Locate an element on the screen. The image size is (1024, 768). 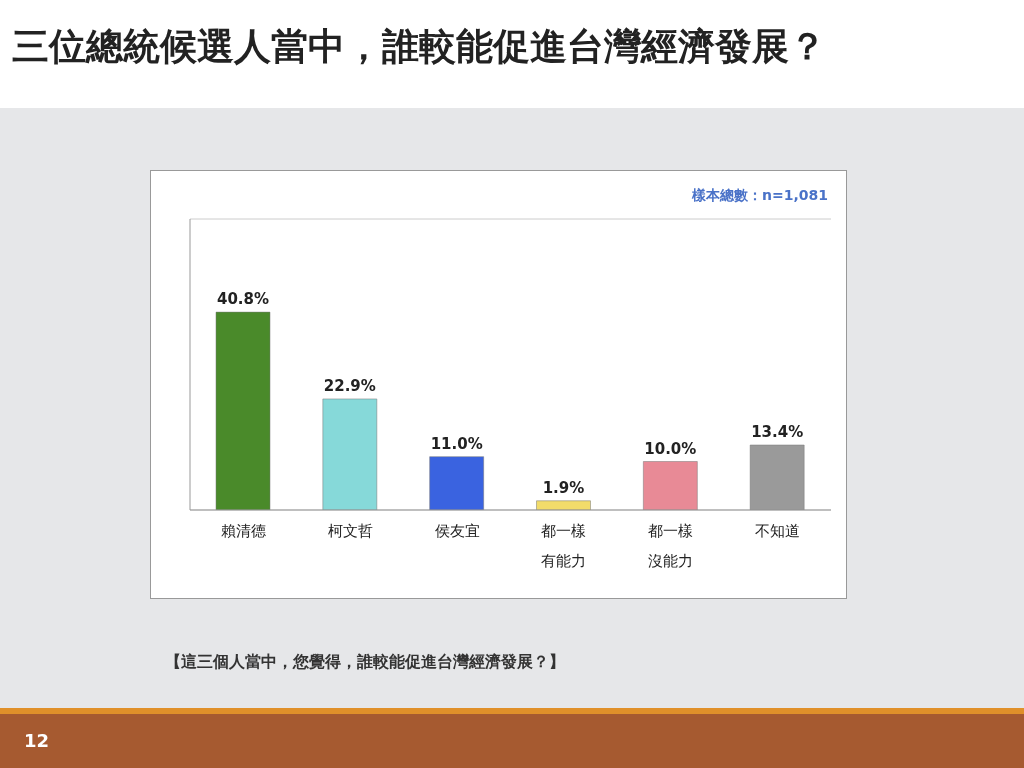
x-tick-label: 不知道 is located at coordinates (778, 531).